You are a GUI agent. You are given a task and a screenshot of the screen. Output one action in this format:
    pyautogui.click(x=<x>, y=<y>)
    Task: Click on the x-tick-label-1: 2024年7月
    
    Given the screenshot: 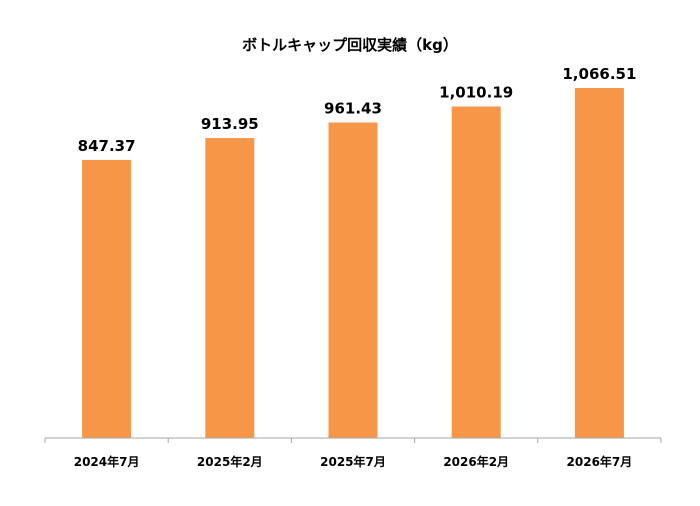 What is the action you would take?
    pyautogui.click(x=107, y=461)
    